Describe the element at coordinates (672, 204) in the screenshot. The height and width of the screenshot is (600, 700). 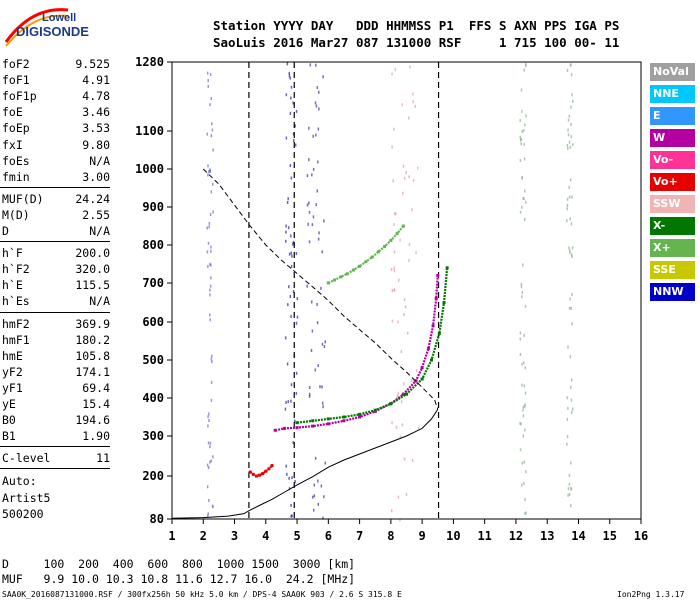
I see `legend-item-ssw: SSW` at that location.